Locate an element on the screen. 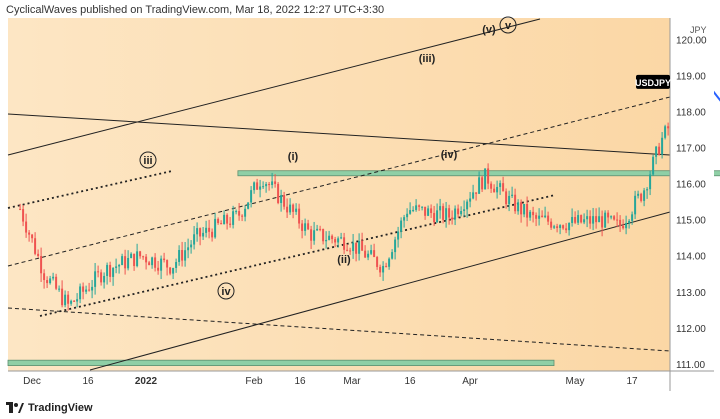 The width and height of the screenshot is (720, 419). price-tick-label: 114.00 is located at coordinates (691, 257).